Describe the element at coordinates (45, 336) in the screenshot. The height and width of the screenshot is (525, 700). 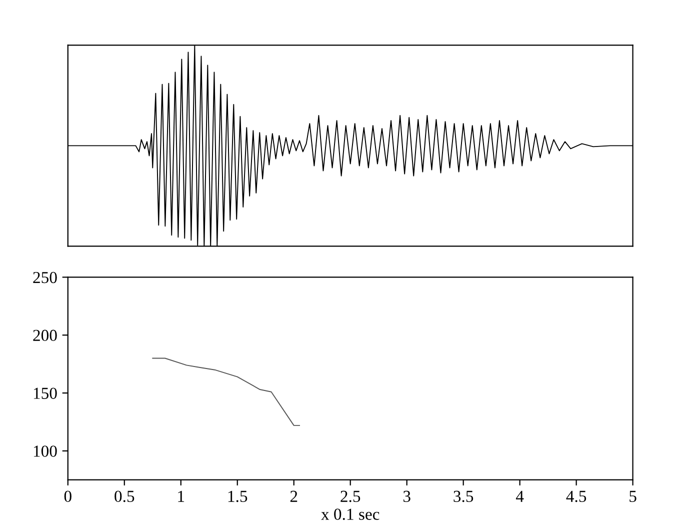
I see `y-tick-label: 200` at that location.